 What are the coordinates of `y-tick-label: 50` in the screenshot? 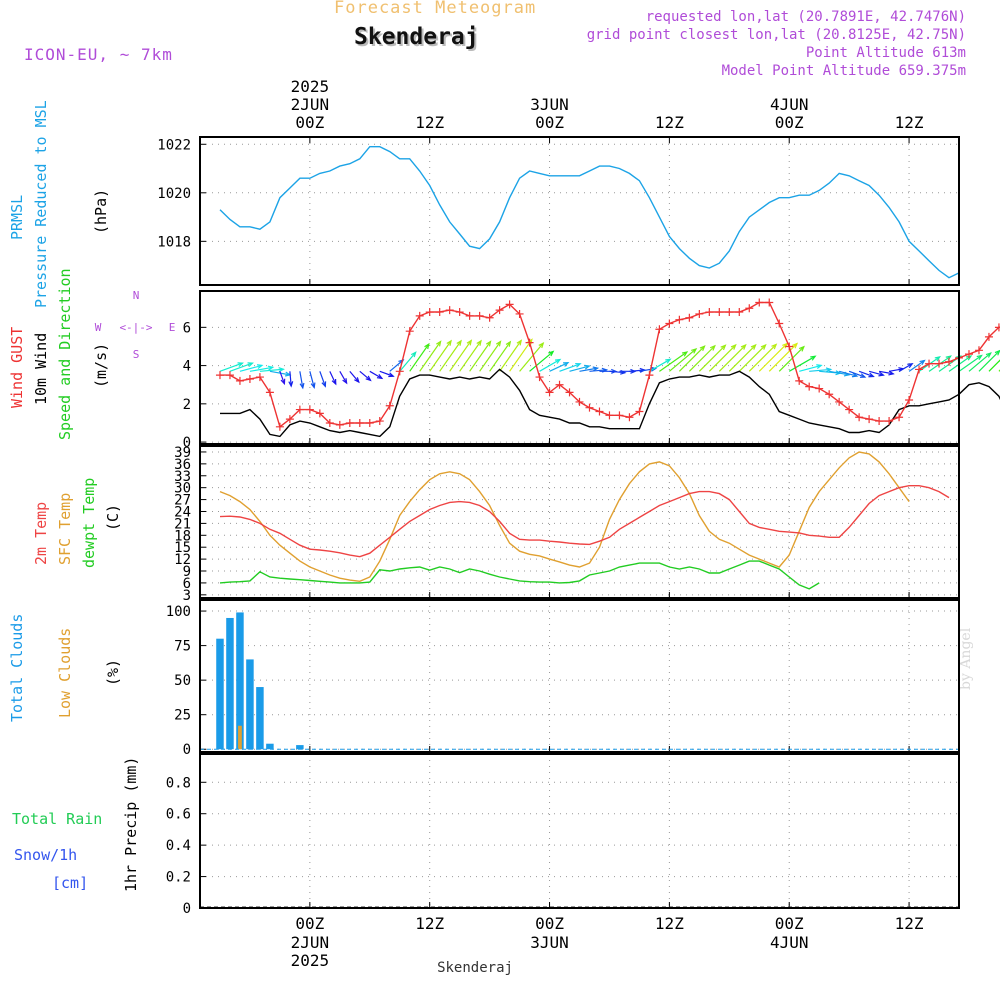 It's located at (182, 681).